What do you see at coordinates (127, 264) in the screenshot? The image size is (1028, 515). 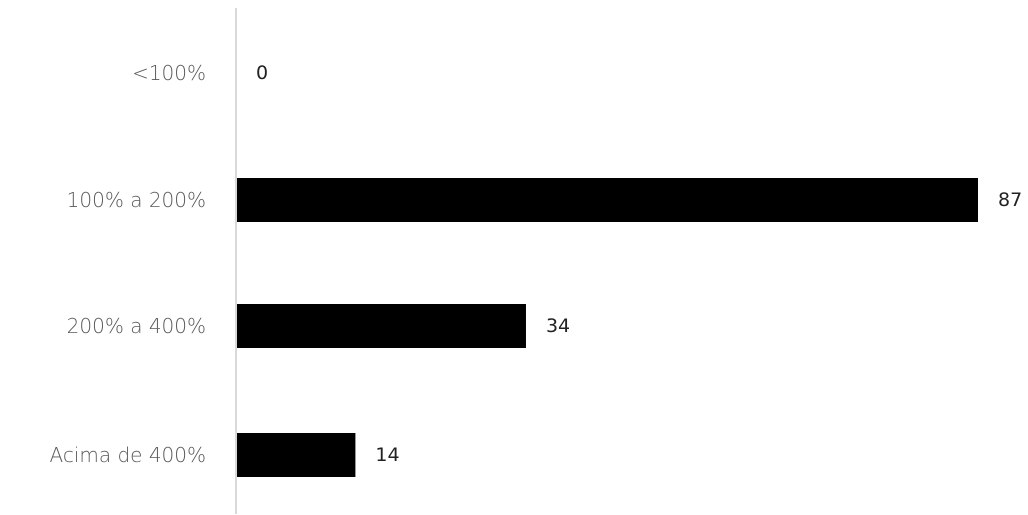 I see `category-labels-group: <100% 100% a 200% 200% a 400% Acima de 400%` at bounding box center [127, 264].